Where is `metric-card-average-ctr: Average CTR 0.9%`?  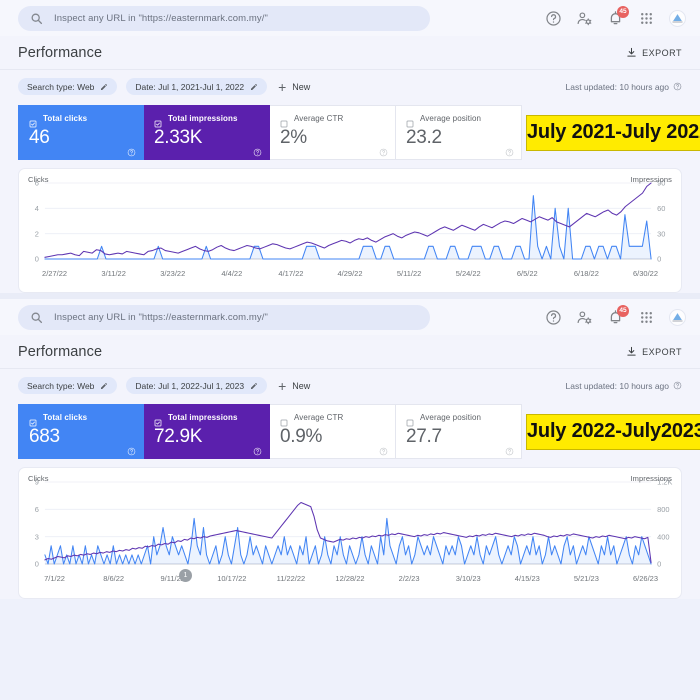 metric-card-average-ctr: Average CTR 0.9% is located at coordinates (333, 431).